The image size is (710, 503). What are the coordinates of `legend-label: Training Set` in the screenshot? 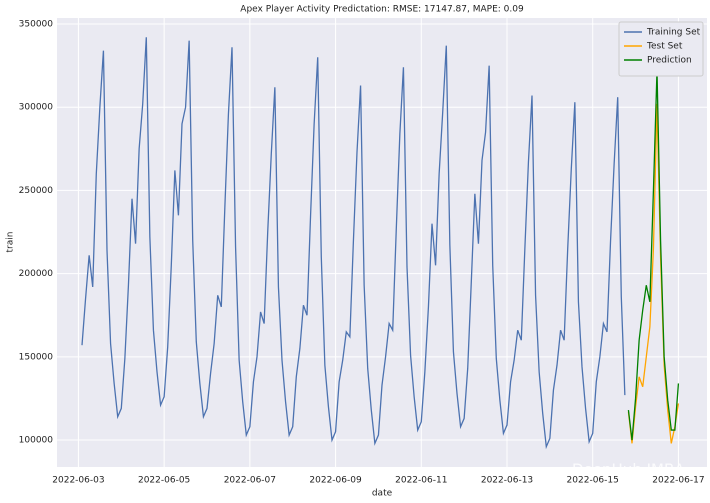 It's located at (673, 33).